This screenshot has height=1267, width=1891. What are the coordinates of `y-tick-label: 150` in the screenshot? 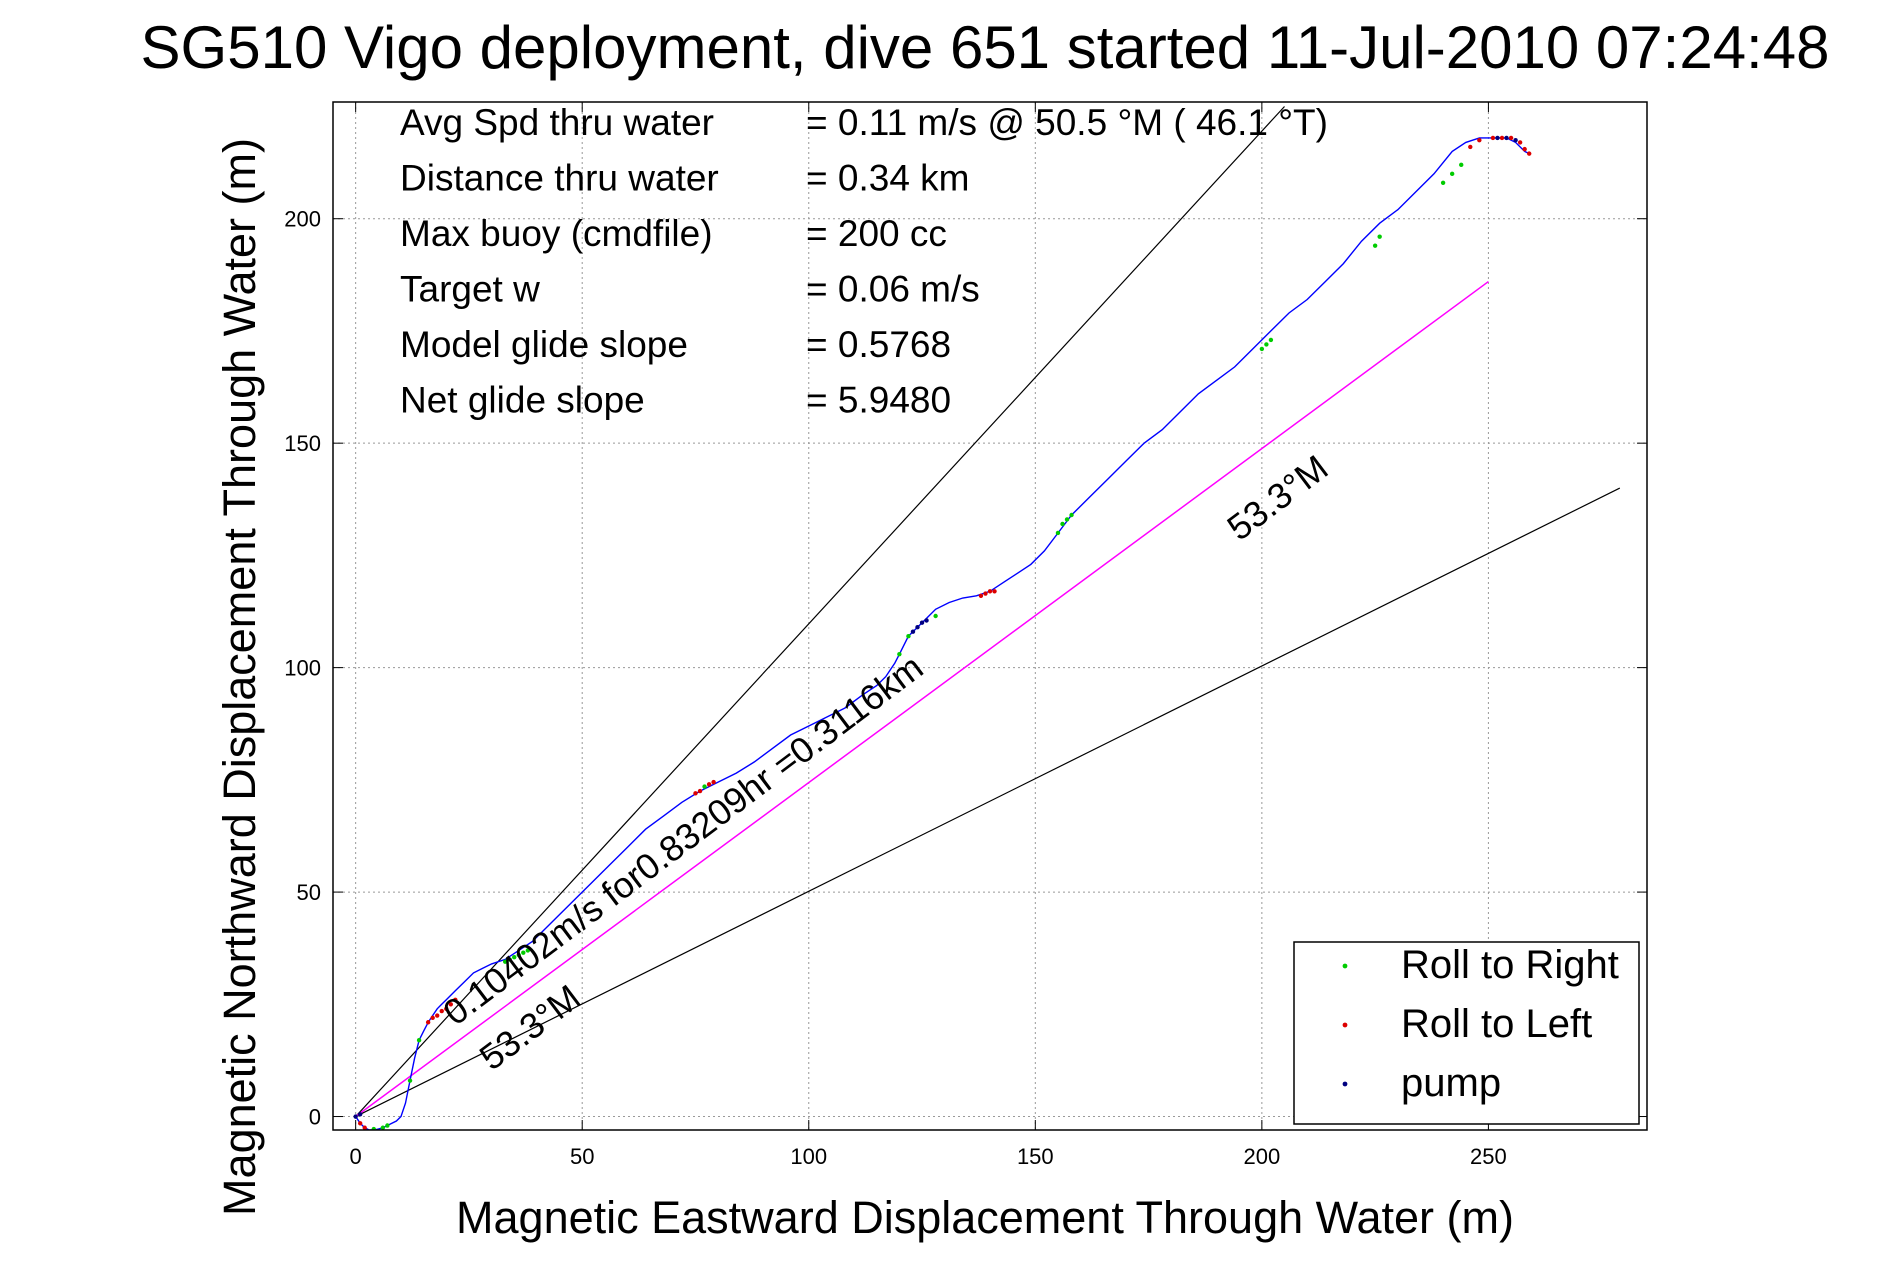 It's located at (302, 443).